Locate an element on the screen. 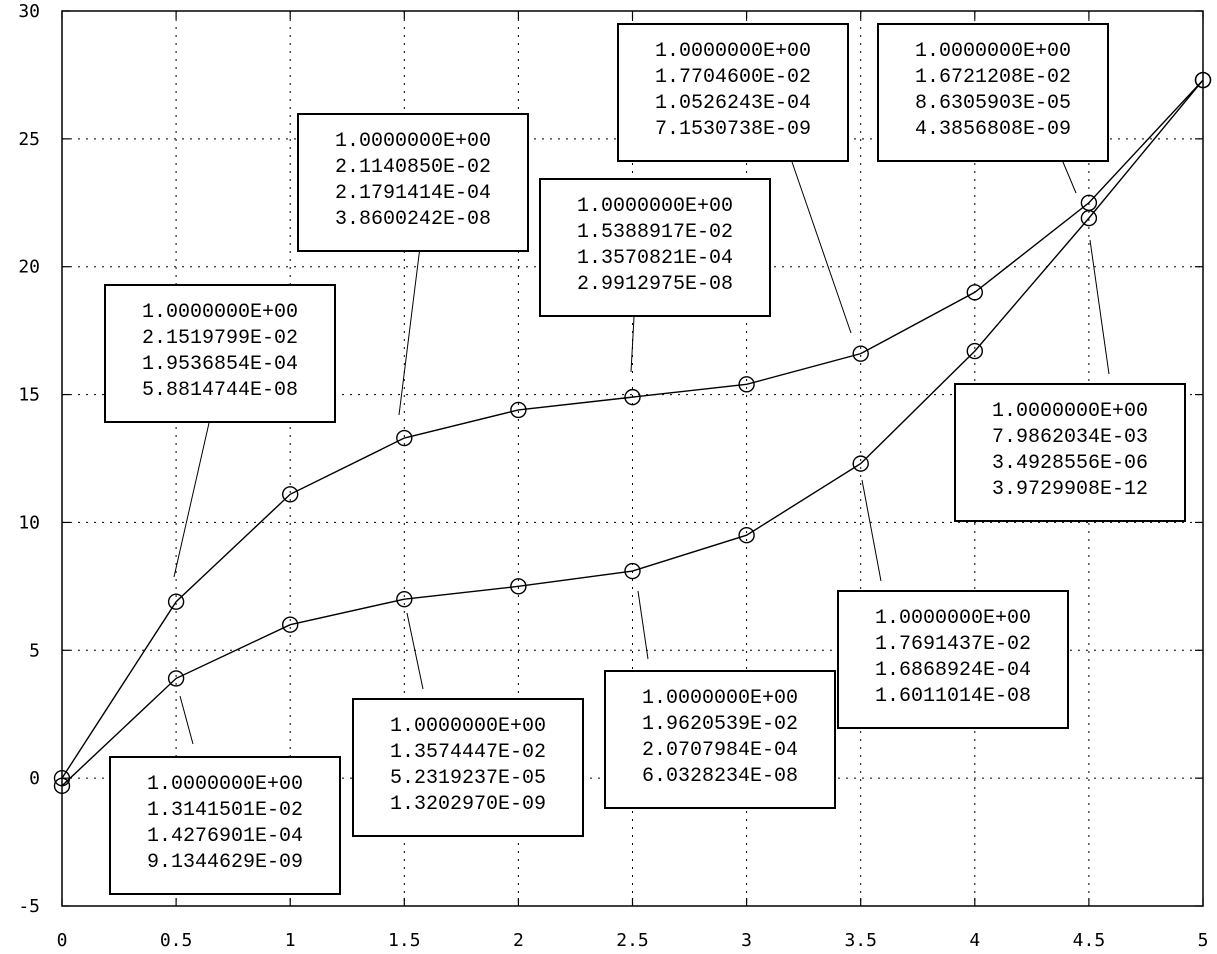 This screenshot has width=1217, height=954. y-tick-label: 30 is located at coordinates (29, 11).